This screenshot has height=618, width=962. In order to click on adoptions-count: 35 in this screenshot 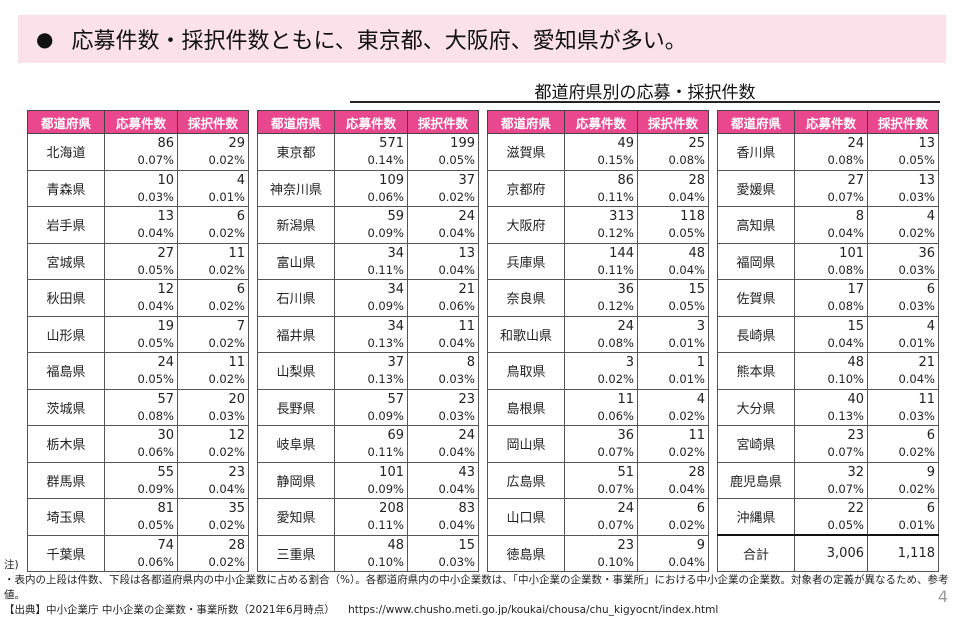, I will do `click(236, 508)`.